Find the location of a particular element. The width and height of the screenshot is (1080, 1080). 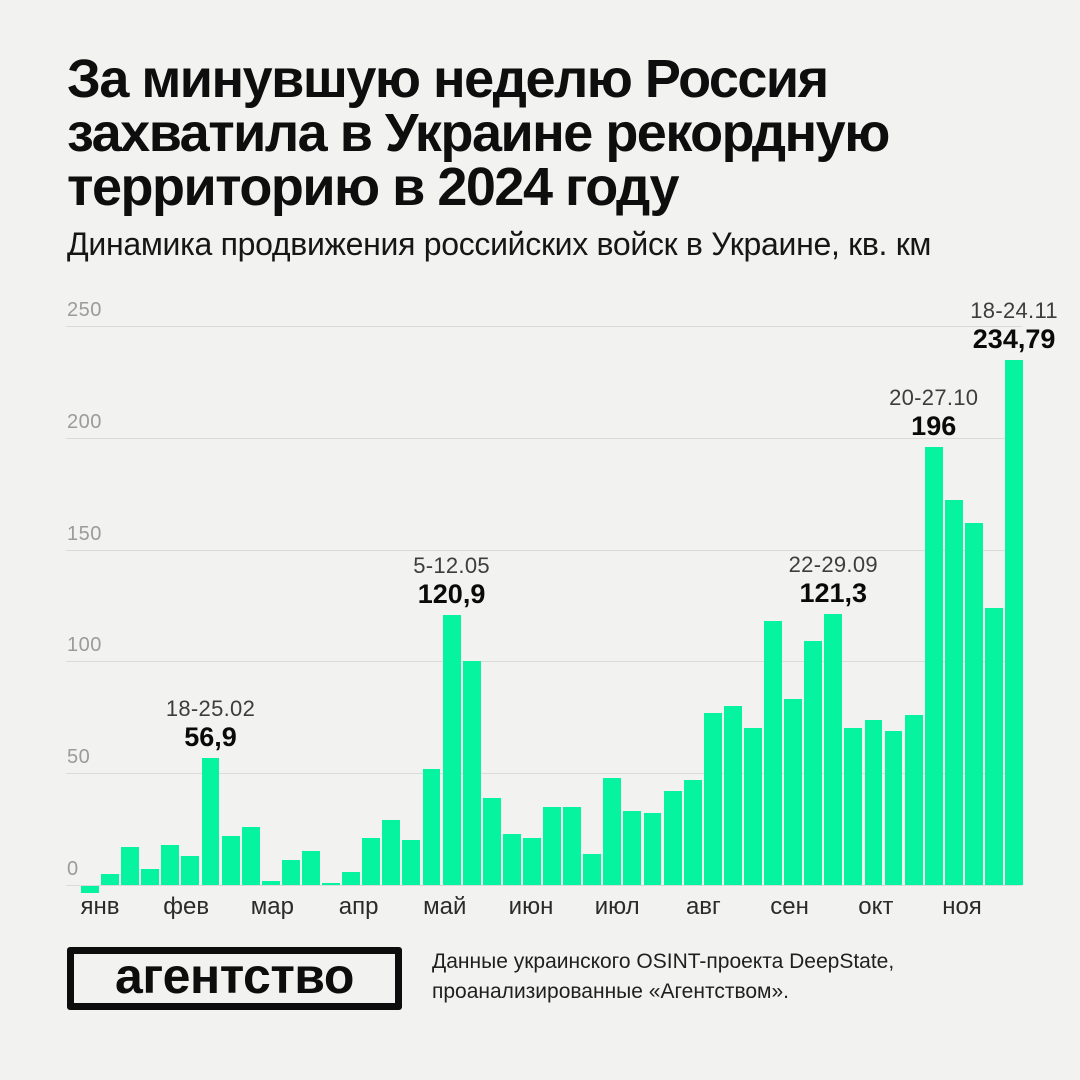

logo-text: агентство is located at coordinates (234, 976).